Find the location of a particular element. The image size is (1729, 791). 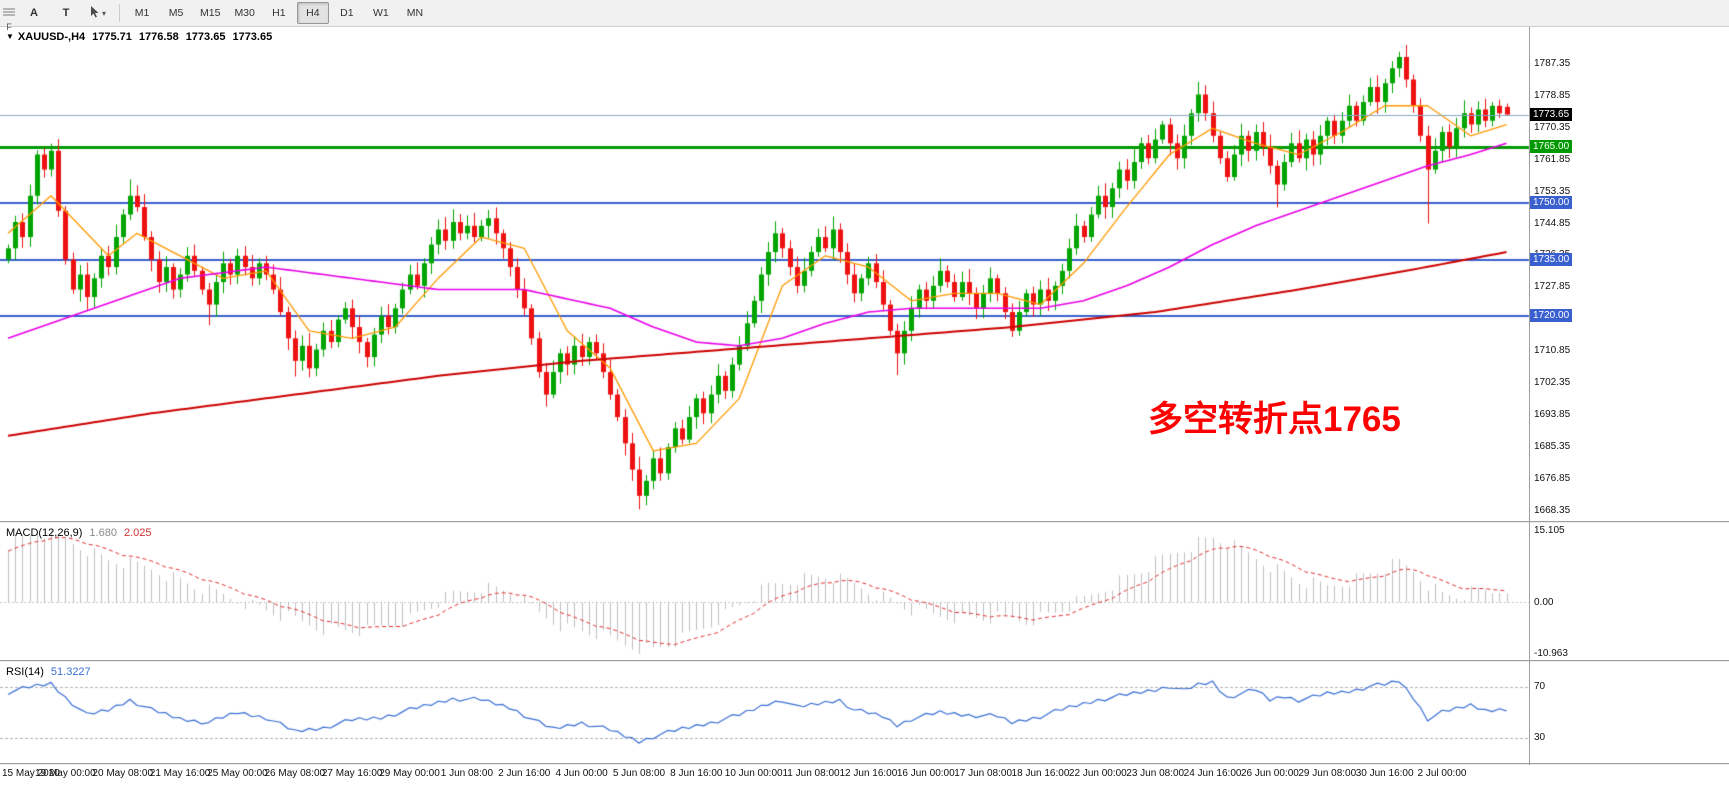

timeframe-button-h1: H1 is located at coordinates (279, 13).